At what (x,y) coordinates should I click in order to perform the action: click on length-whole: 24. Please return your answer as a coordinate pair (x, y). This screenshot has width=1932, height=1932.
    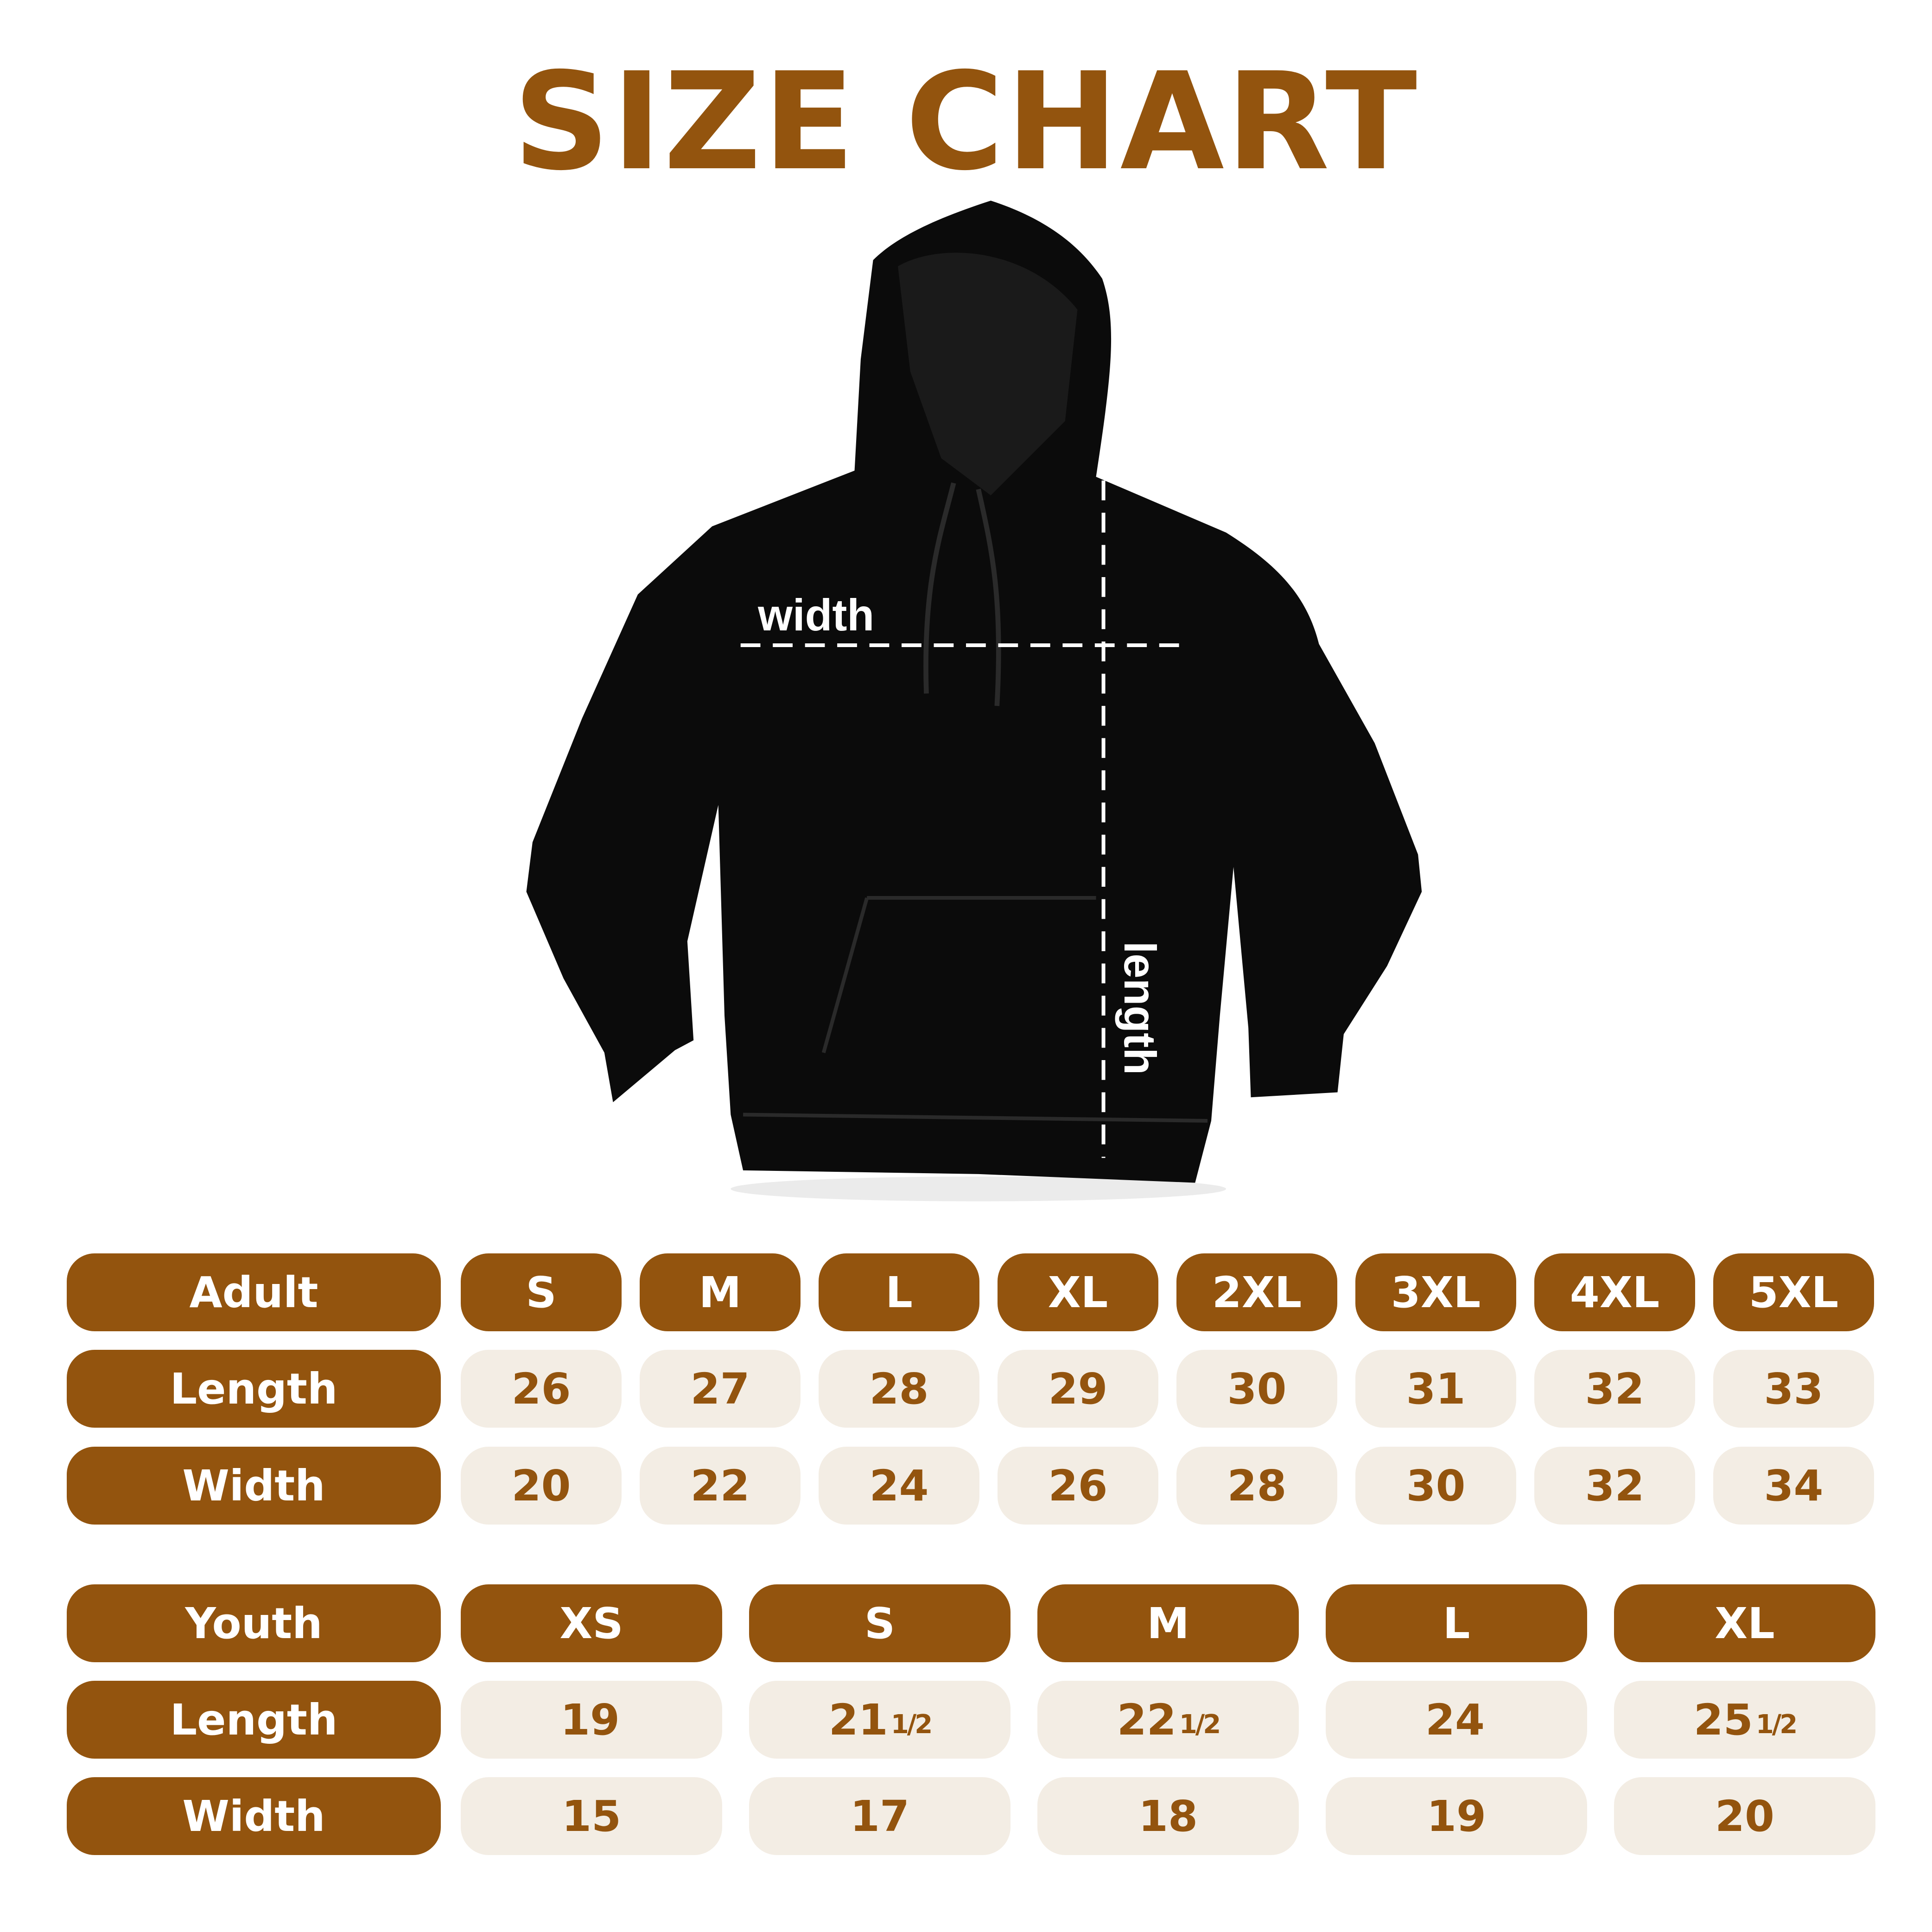
    Looking at the image, I should click on (1455, 1720).